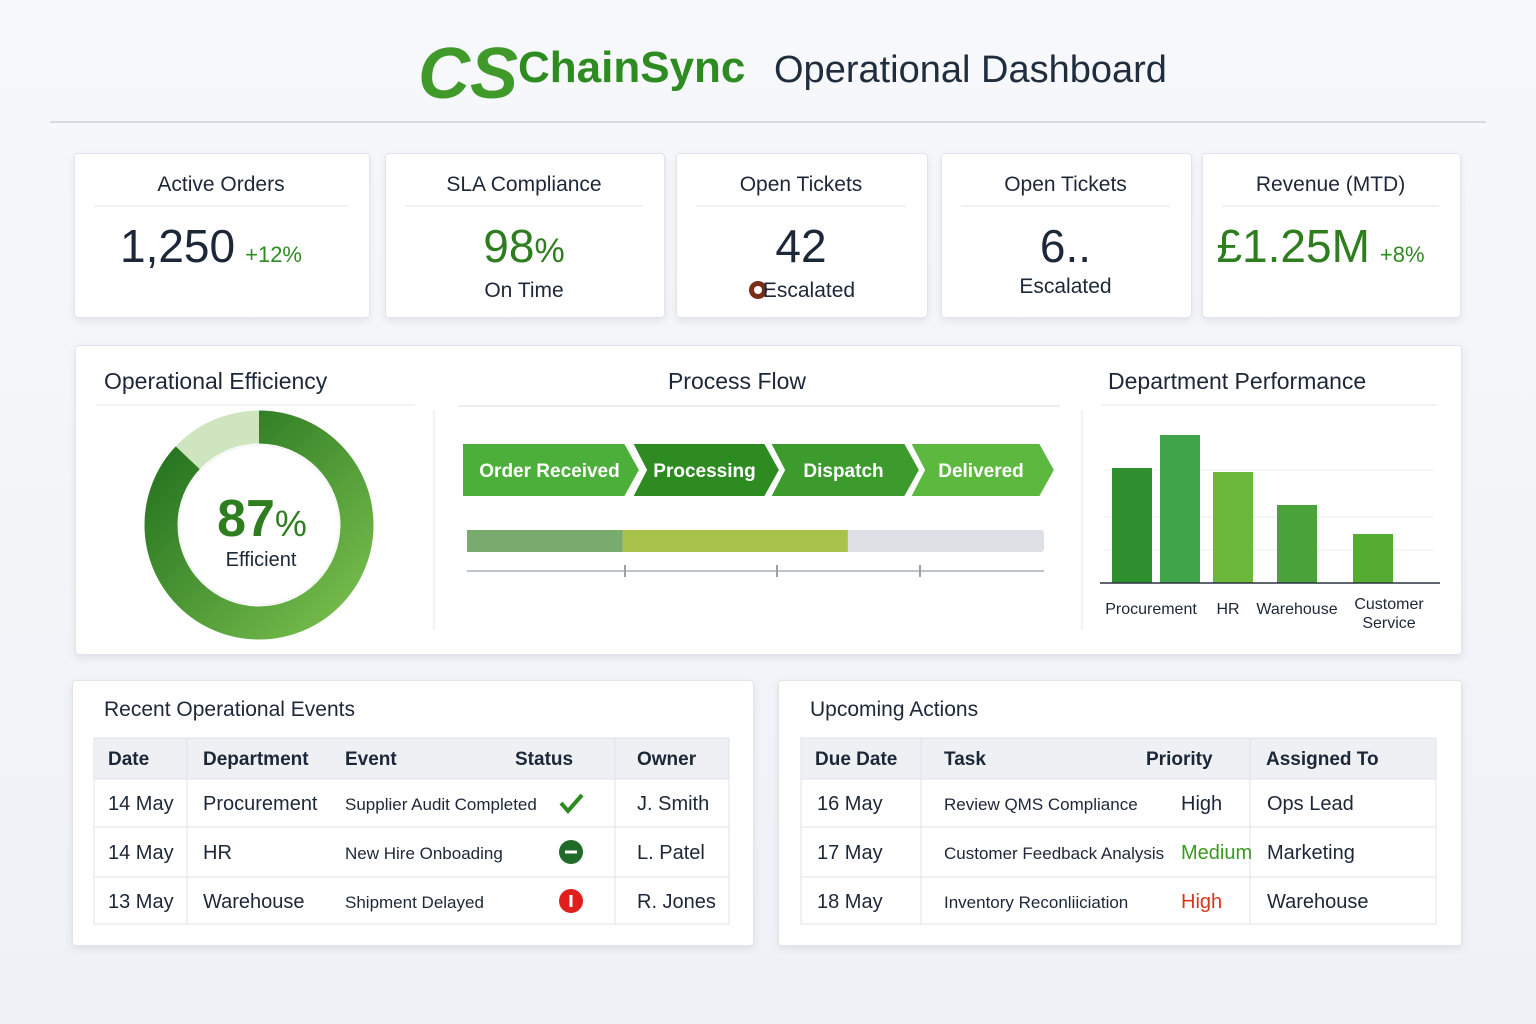 Image resolution: width=1536 pixels, height=1024 pixels. What do you see at coordinates (1054, 853) in the screenshot?
I see `table-cell: Customer Feedback Analysis` at bounding box center [1054, 853].